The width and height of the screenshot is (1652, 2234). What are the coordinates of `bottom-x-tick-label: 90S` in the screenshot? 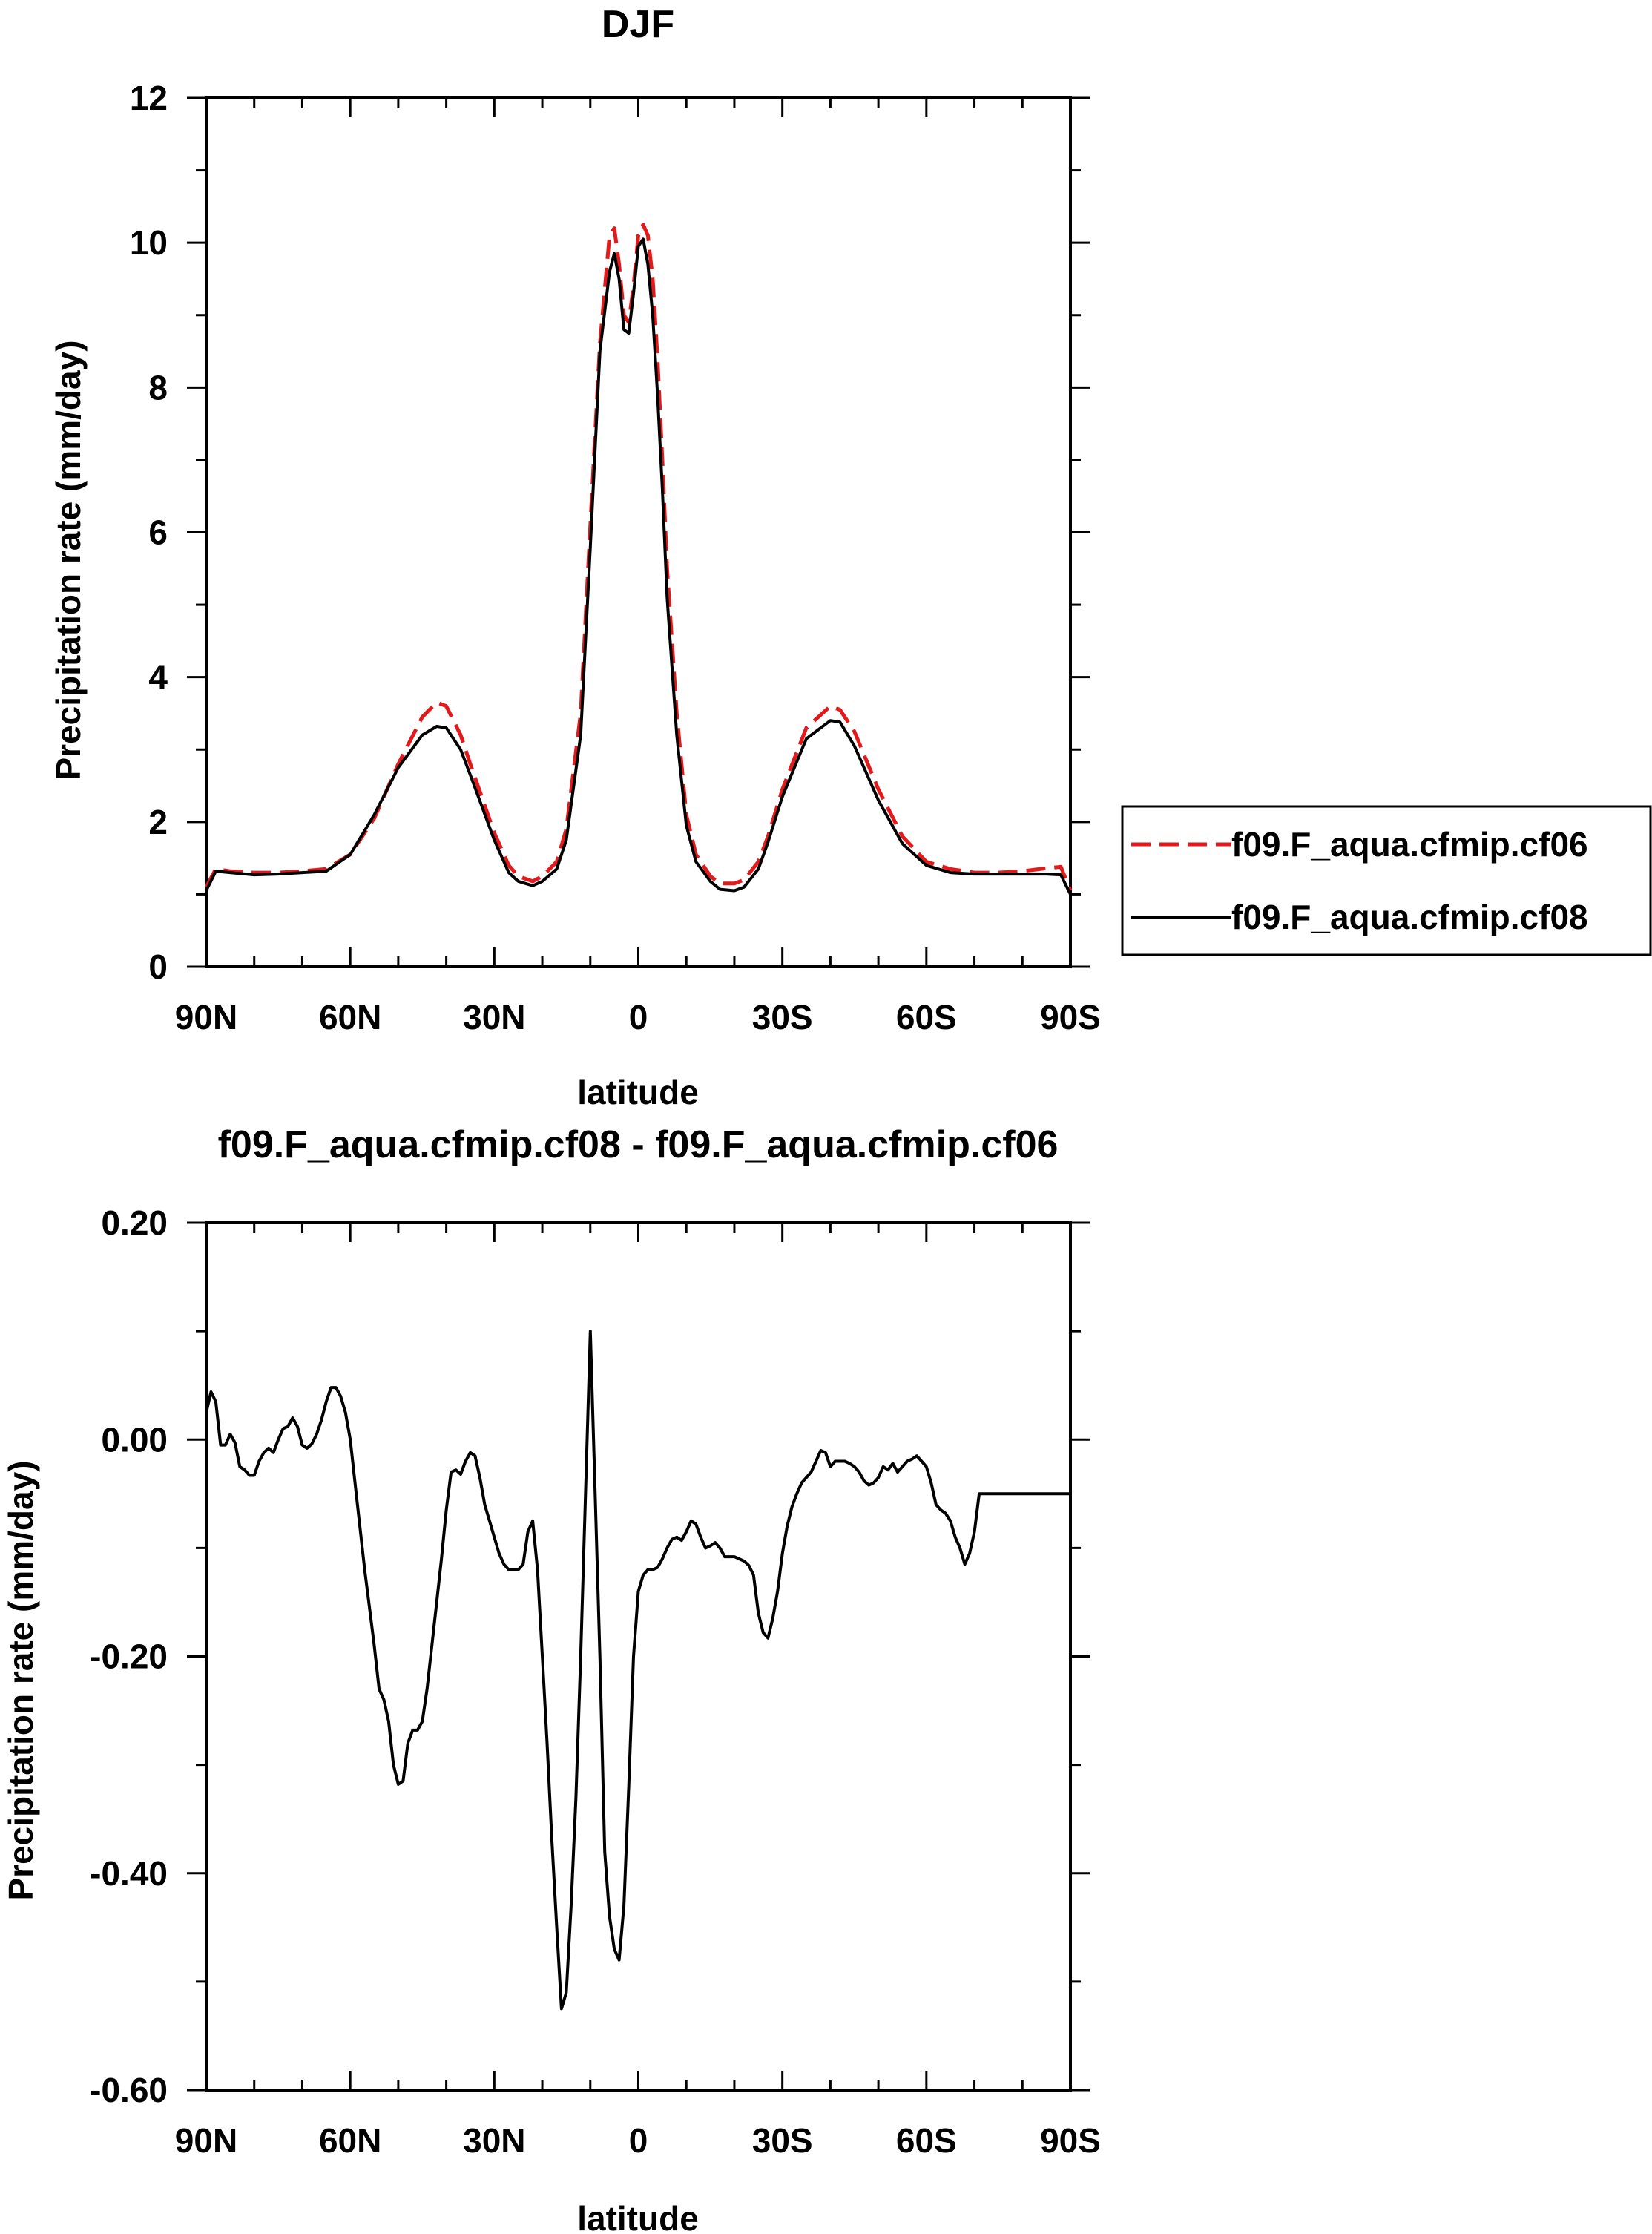 It's located at (1070, 2140).